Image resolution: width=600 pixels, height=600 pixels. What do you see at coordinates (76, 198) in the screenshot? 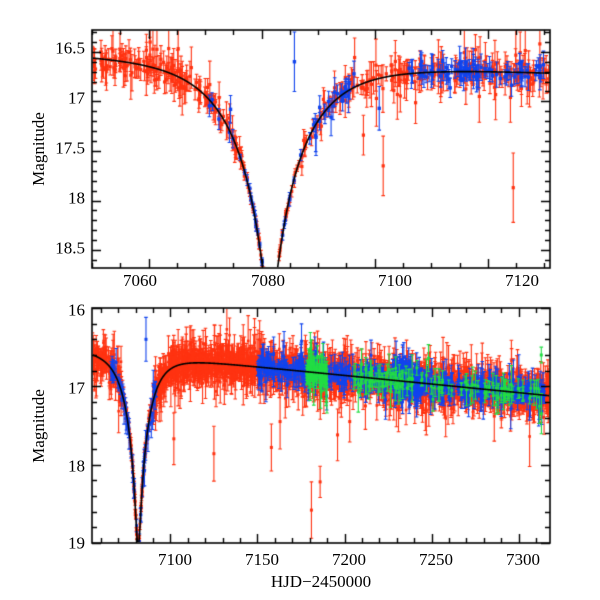
I see `top-ytick-label-3: 18` at bounding box center [76, 198].